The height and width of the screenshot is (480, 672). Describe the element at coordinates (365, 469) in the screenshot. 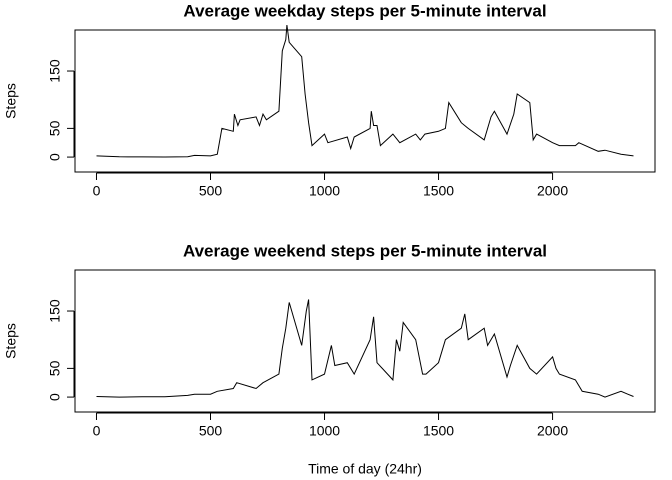

I see `x-axis-label: Time of day (24hr)` at that location.